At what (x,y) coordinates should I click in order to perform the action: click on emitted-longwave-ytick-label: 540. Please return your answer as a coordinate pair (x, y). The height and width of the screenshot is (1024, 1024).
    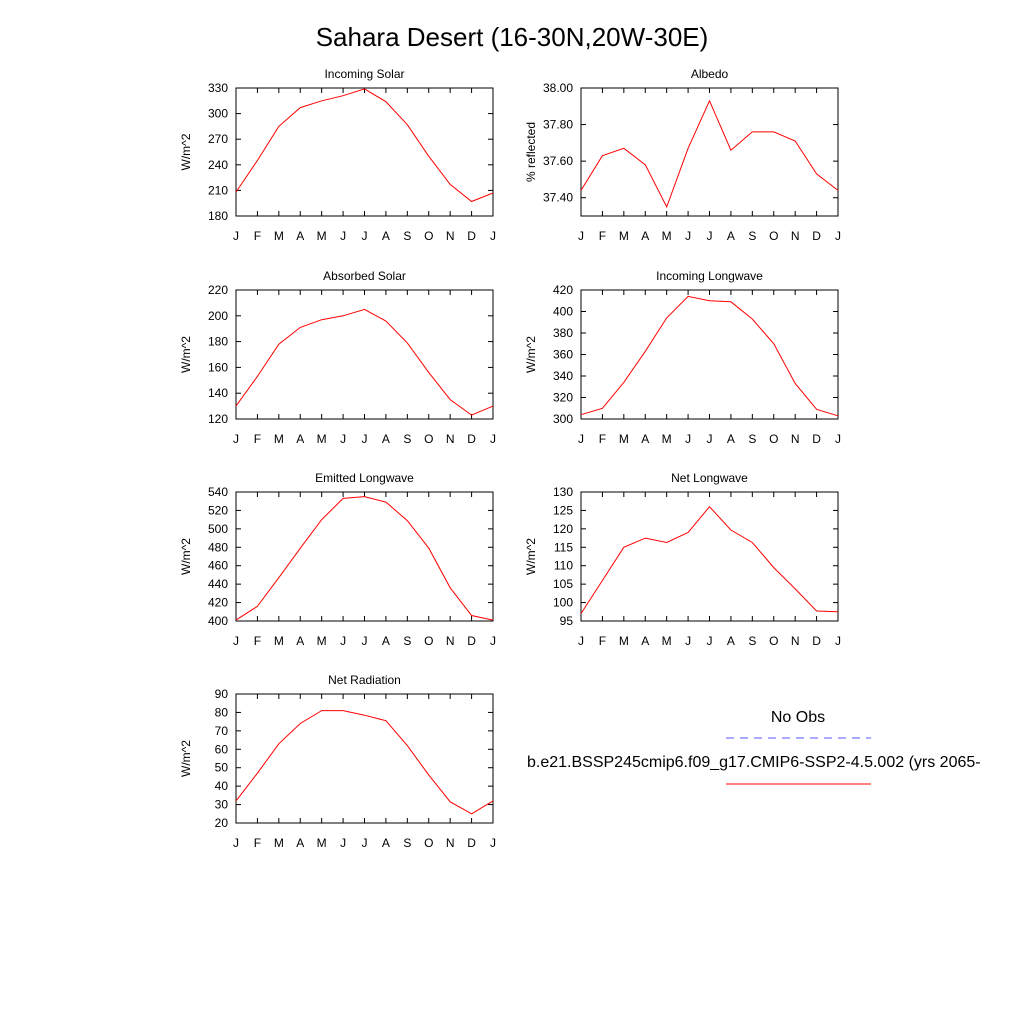
    Looking at the image, I should click on (218, 492).